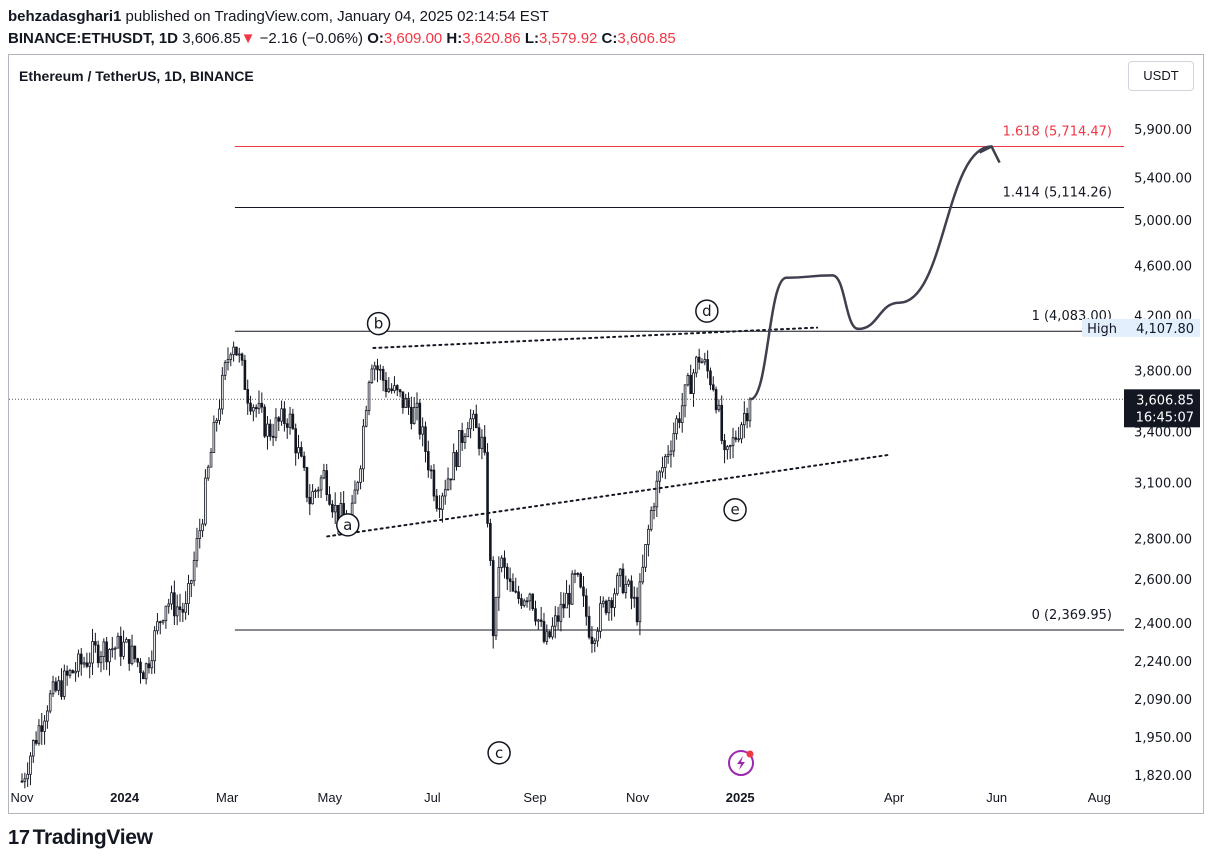  What do you see at coordinates (65, 16) in the screenshot?
I see `publisher-username: behzadasghari1` at bounding box center [65, 16].